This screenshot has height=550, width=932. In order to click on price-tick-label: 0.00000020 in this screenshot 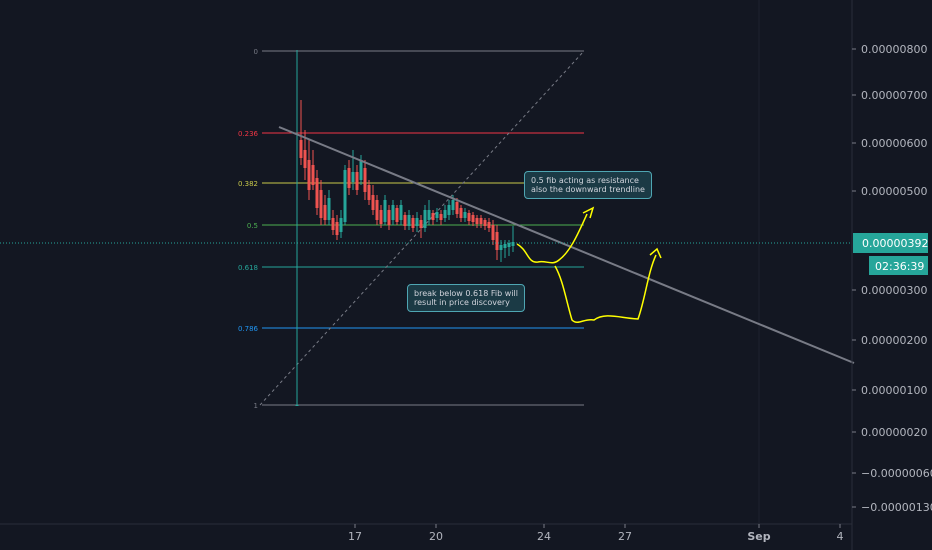, I will do `click(894, 432)`.